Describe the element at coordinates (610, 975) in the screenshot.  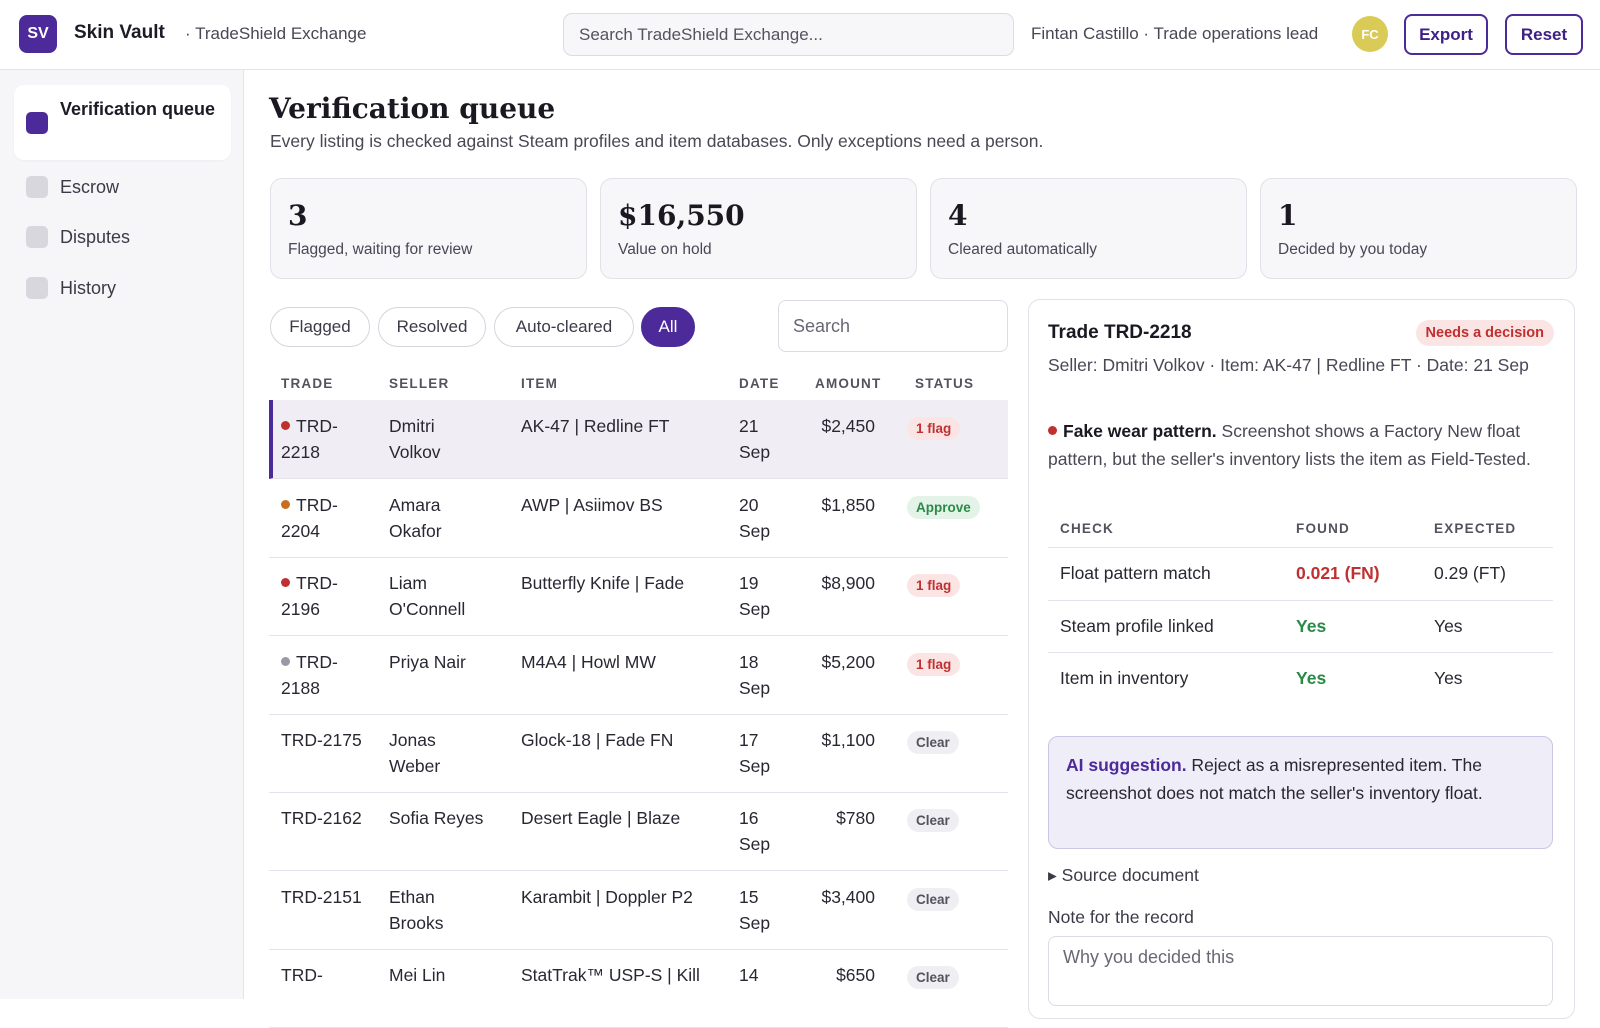
I see `item-name: StatTrak™ USP-S | Kill` at that location.